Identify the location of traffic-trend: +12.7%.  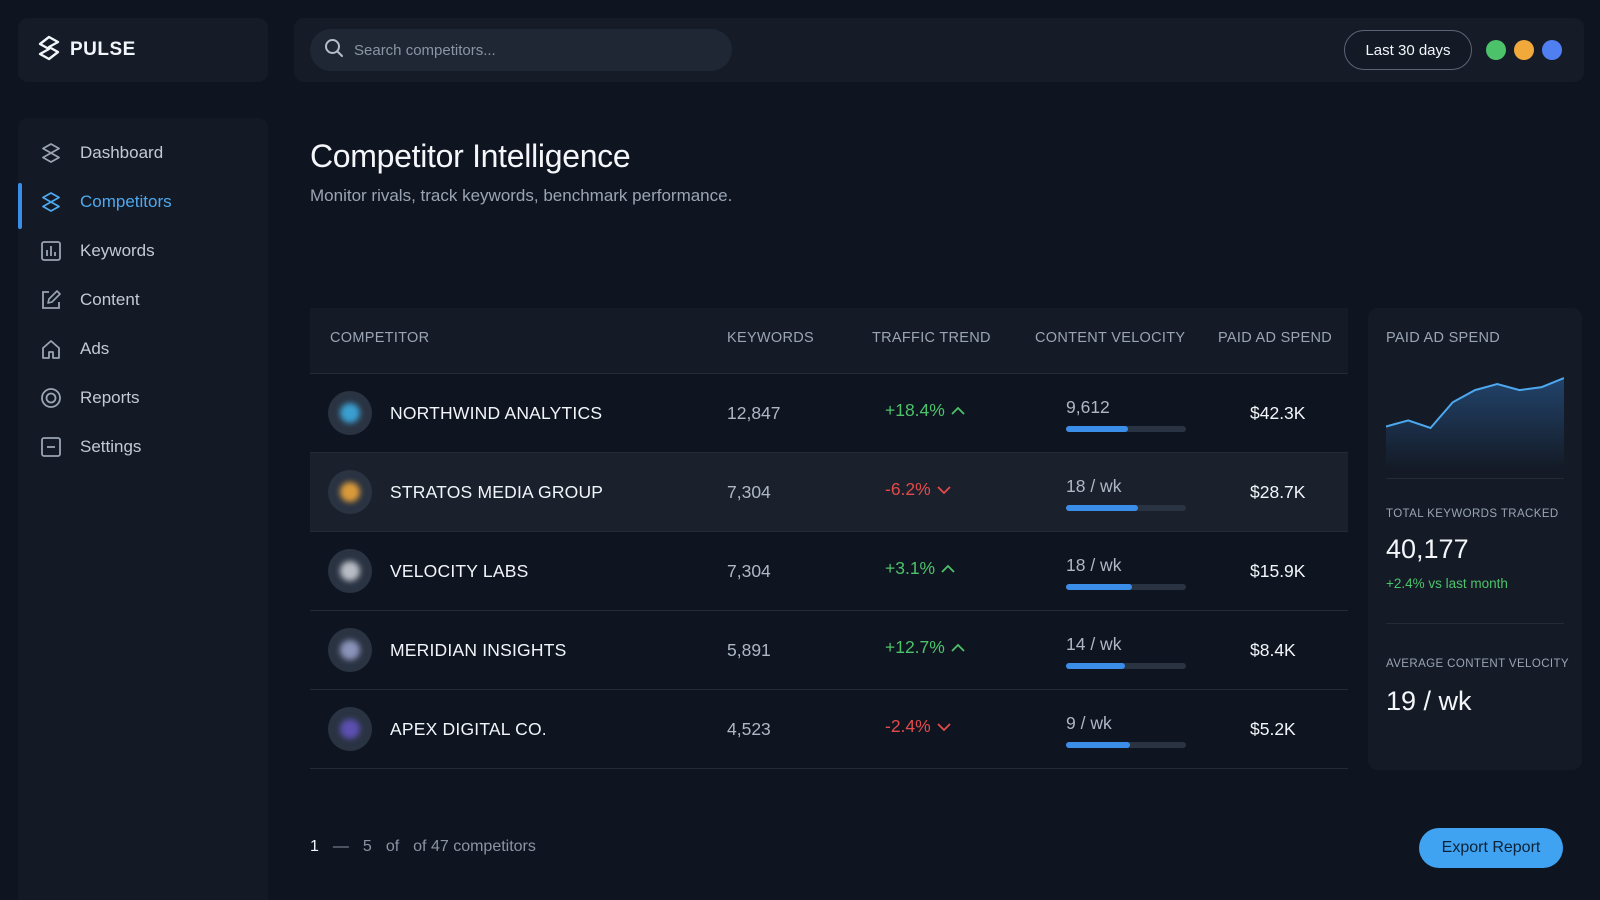
(925, 647).